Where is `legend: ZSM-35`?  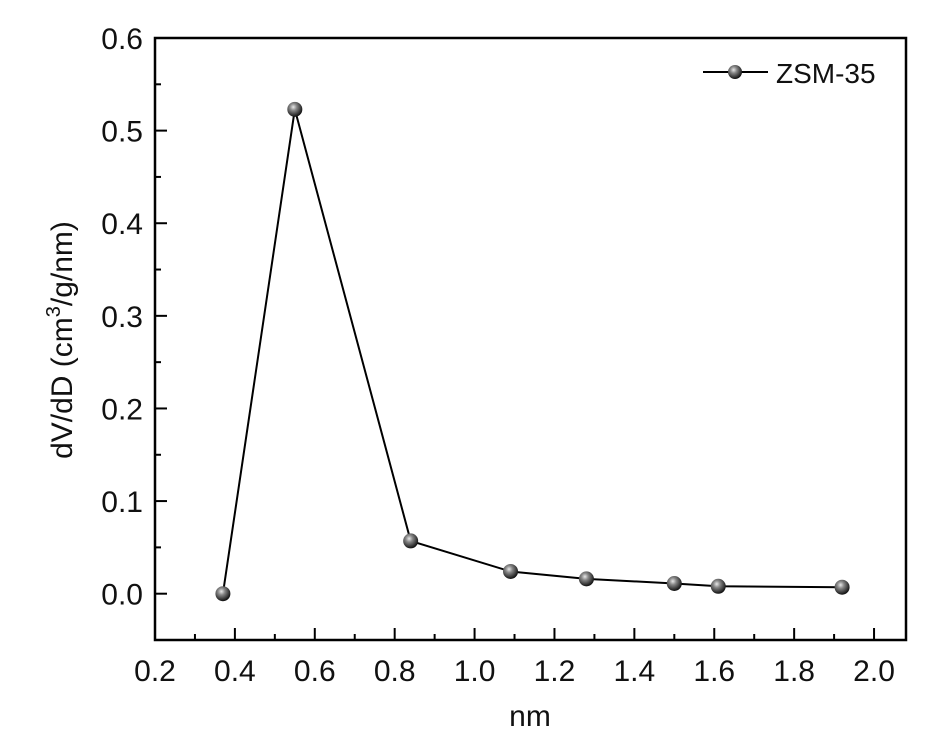
legend: ZSM-35 is located at coordinates (789, 73).